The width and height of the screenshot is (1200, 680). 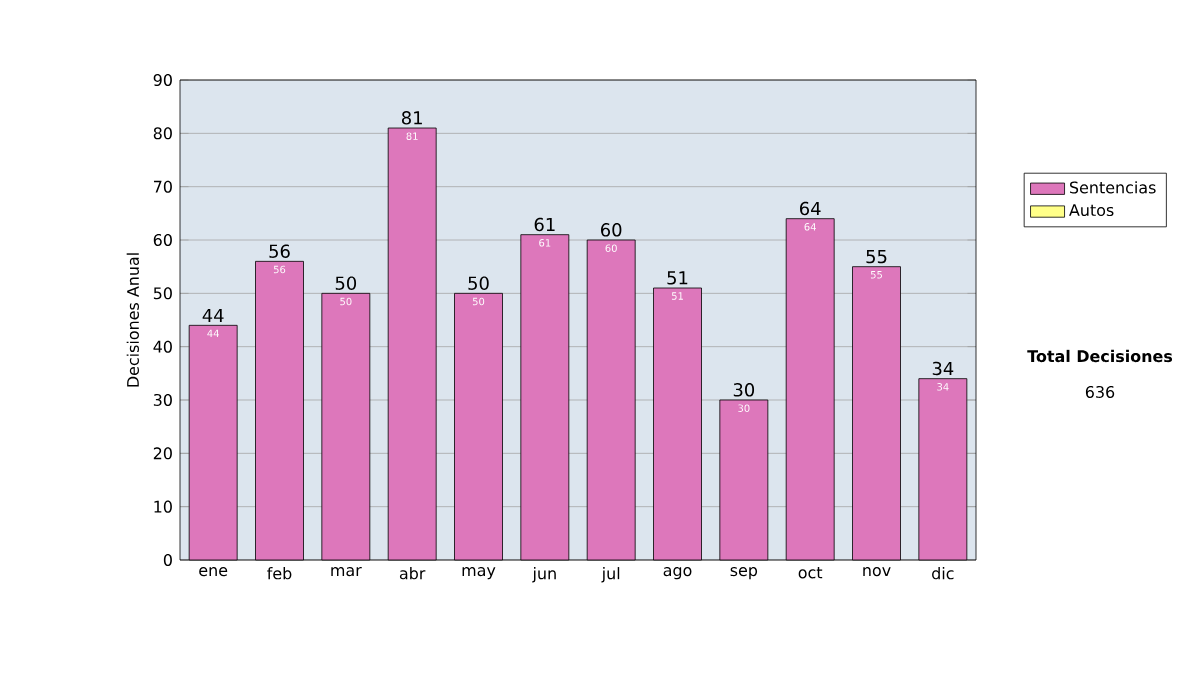 What do you see at coordinates (677, 278) in the screenshot?
I see `annotation: 51` at bounding box center [677, 278].